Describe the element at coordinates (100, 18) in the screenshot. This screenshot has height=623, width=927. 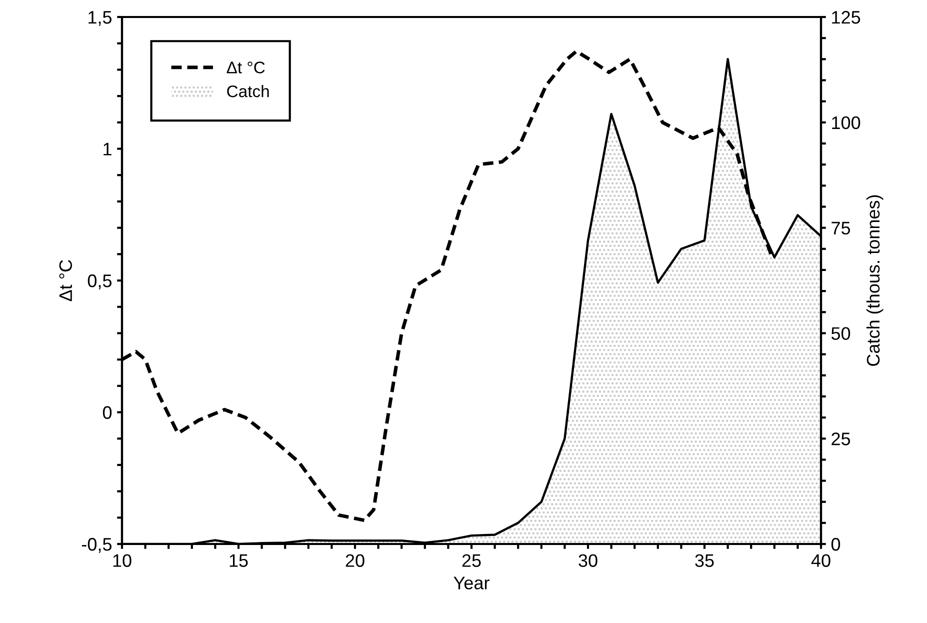
I see `y-tick-label: 1,5` at that location.